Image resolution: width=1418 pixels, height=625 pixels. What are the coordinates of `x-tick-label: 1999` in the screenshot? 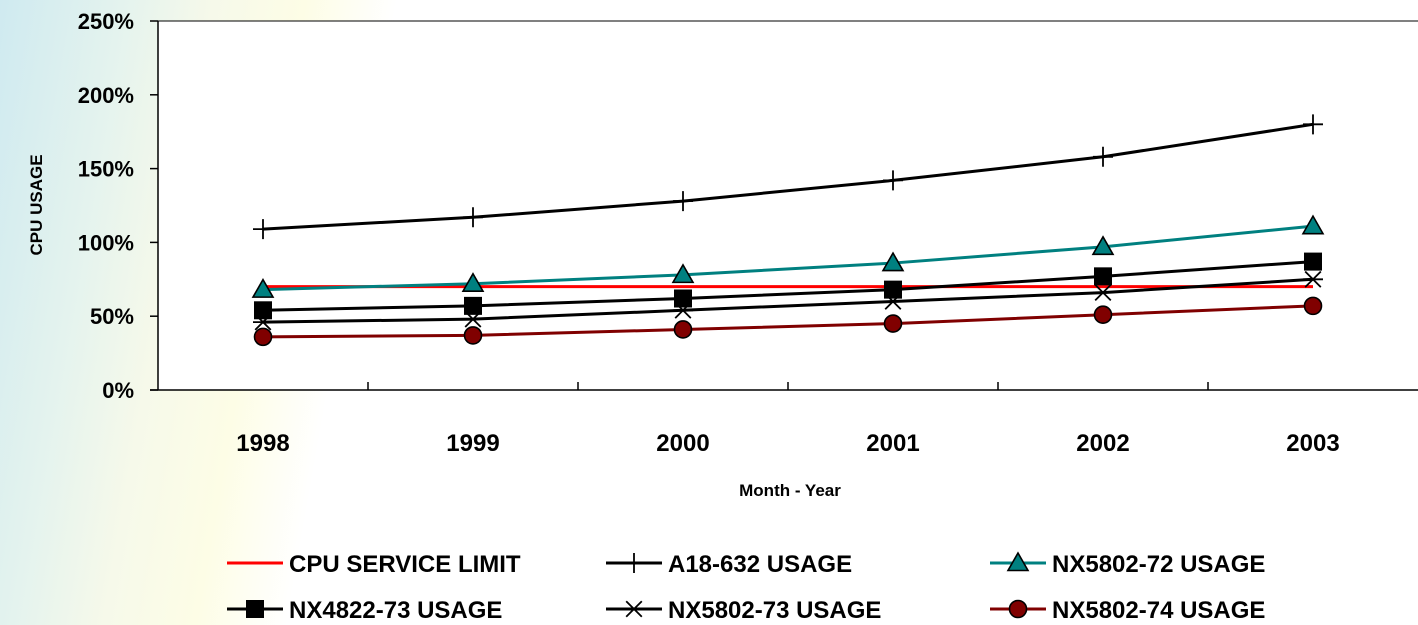 It's located at (472, 443).